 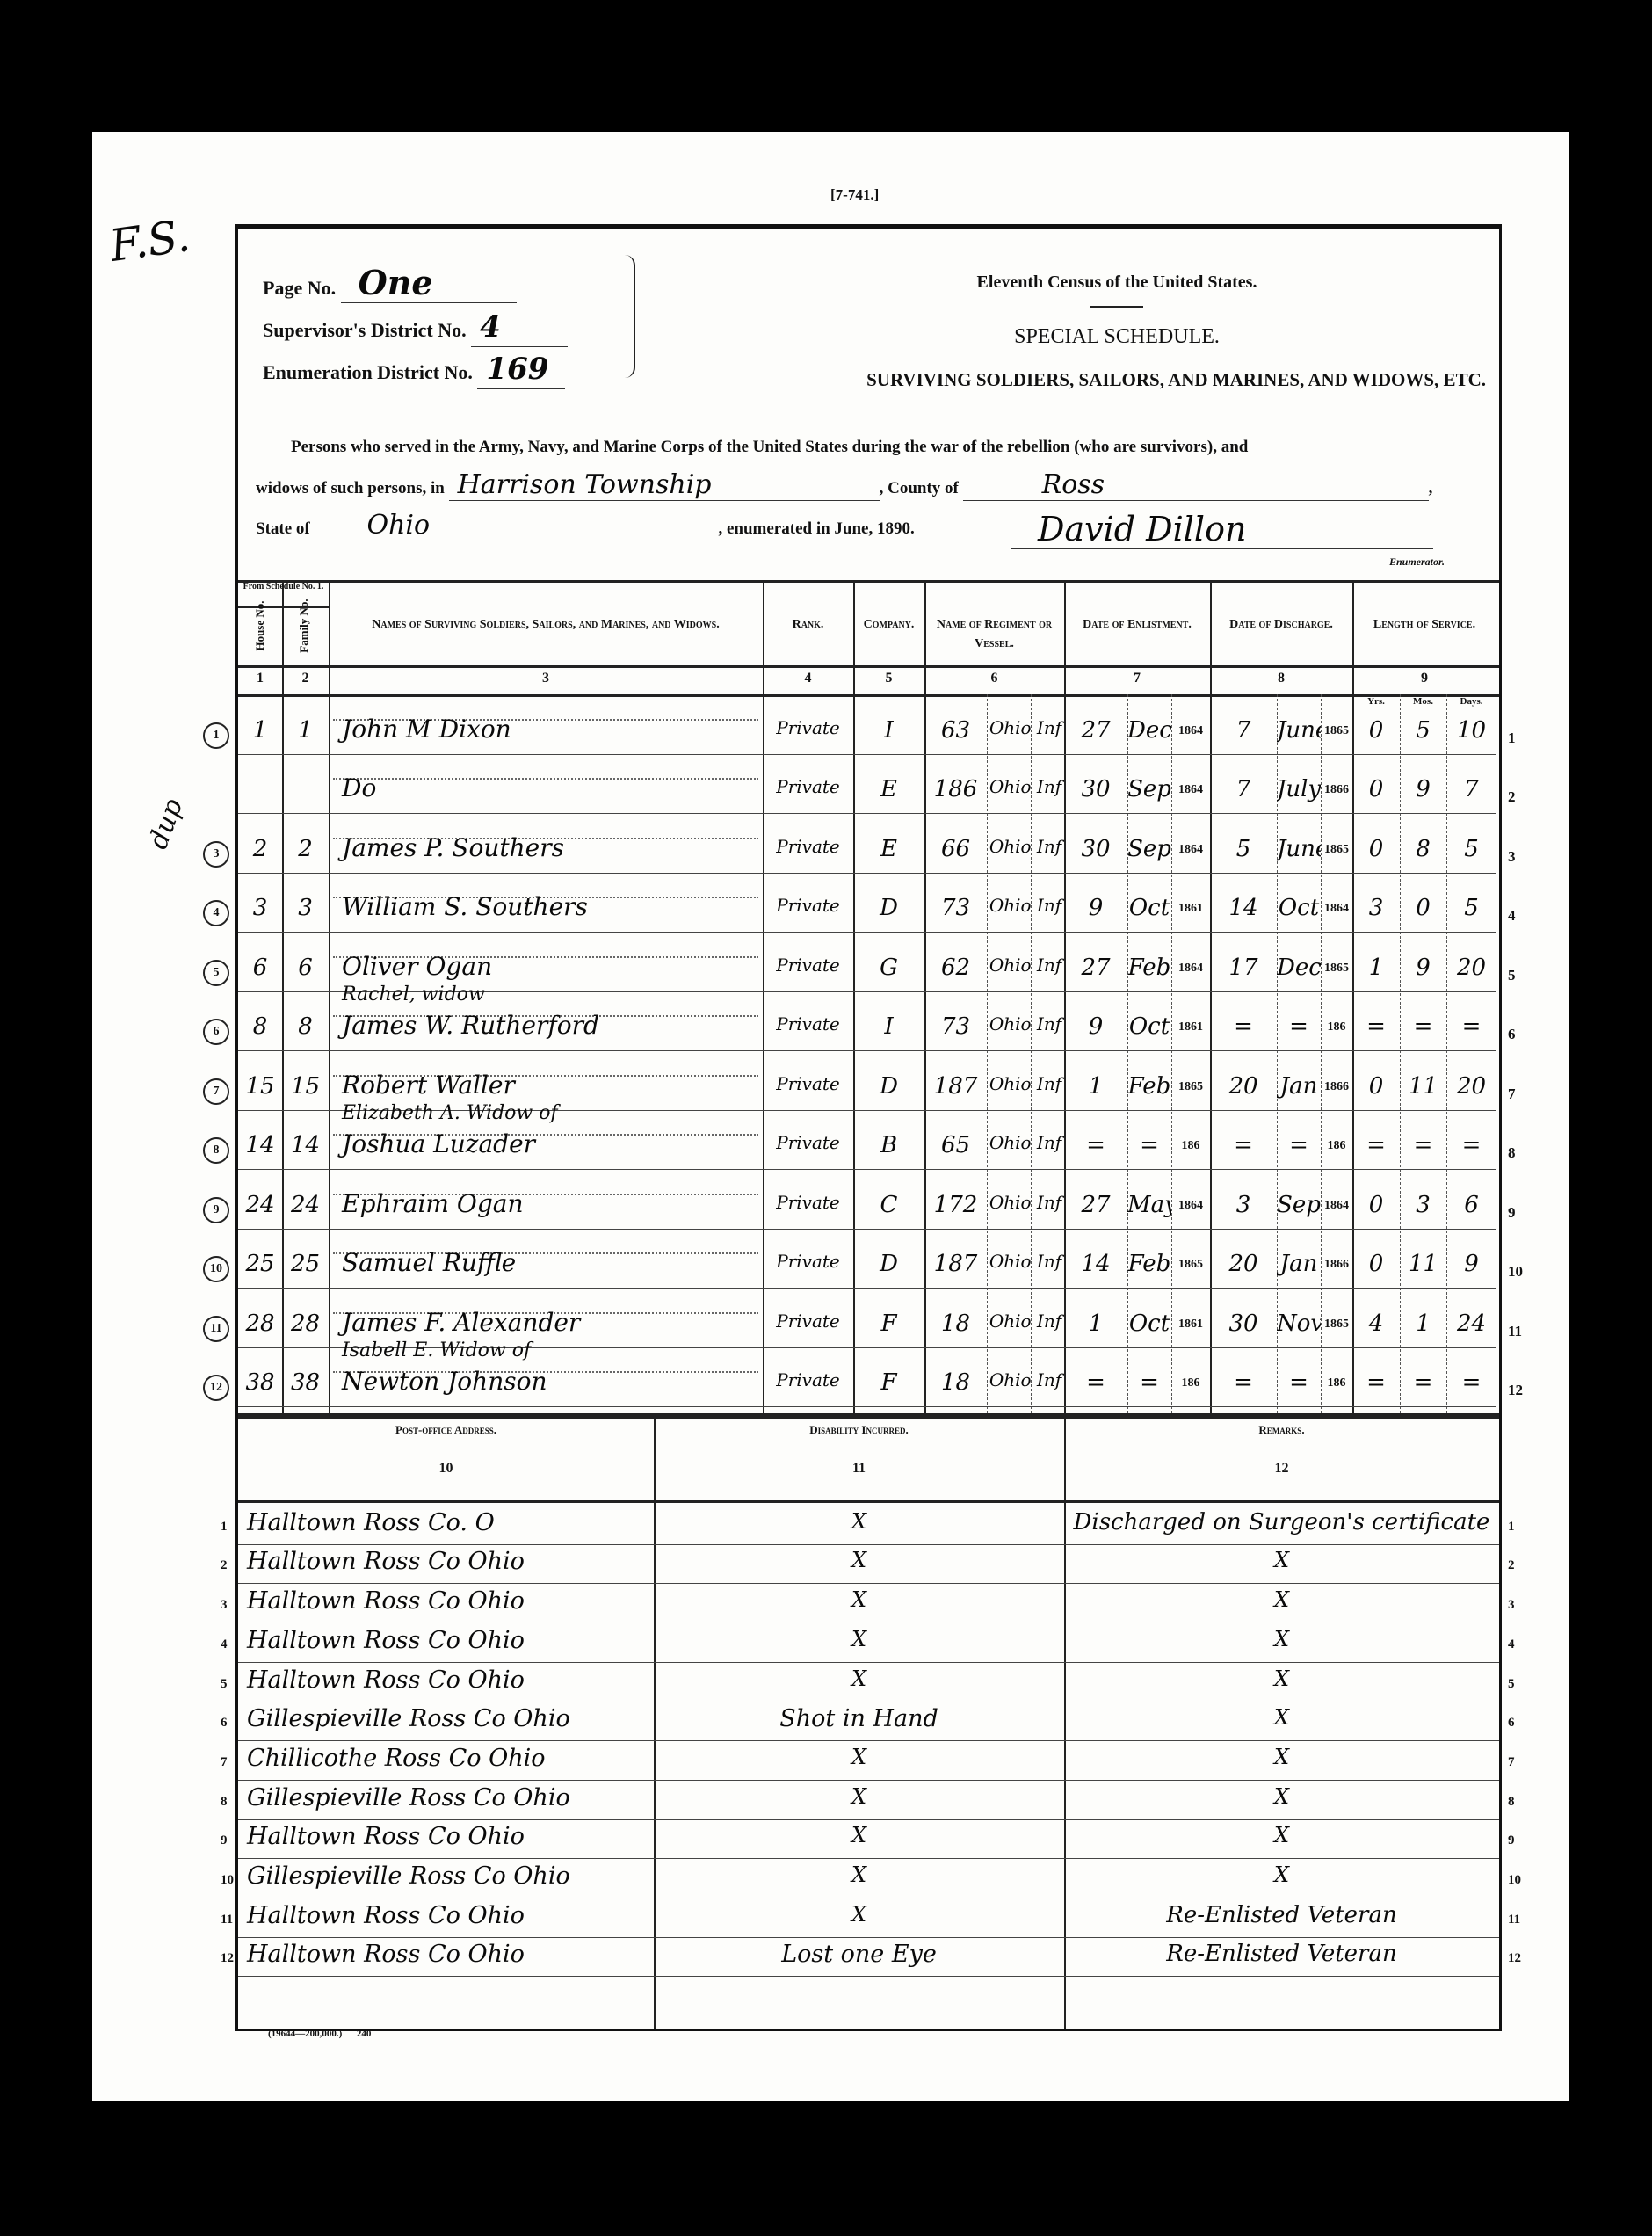 I want to click on circled-line-number: 1, so click(x=216, y=735).